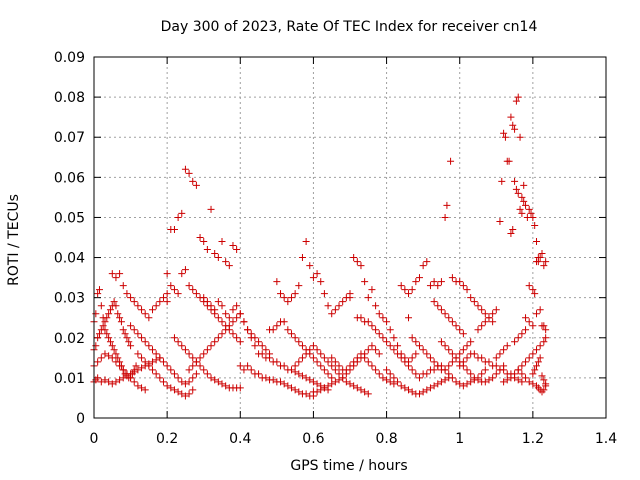 This screenshot has width=640, height=480. I want to click on x-tick-label: 0.6, so click(313, 439).